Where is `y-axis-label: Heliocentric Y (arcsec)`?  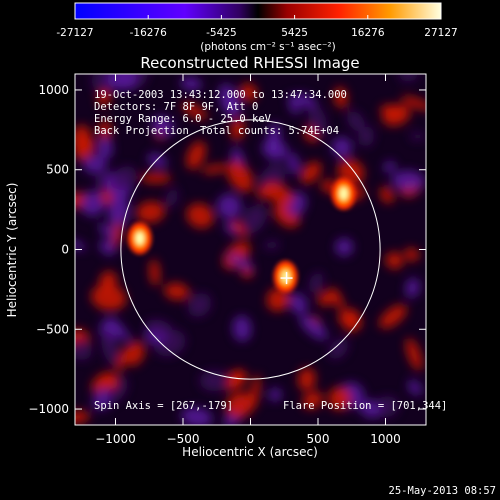
y-axis-label: Heliocentric Y (arcsec) is located at coordinates (12, 250).